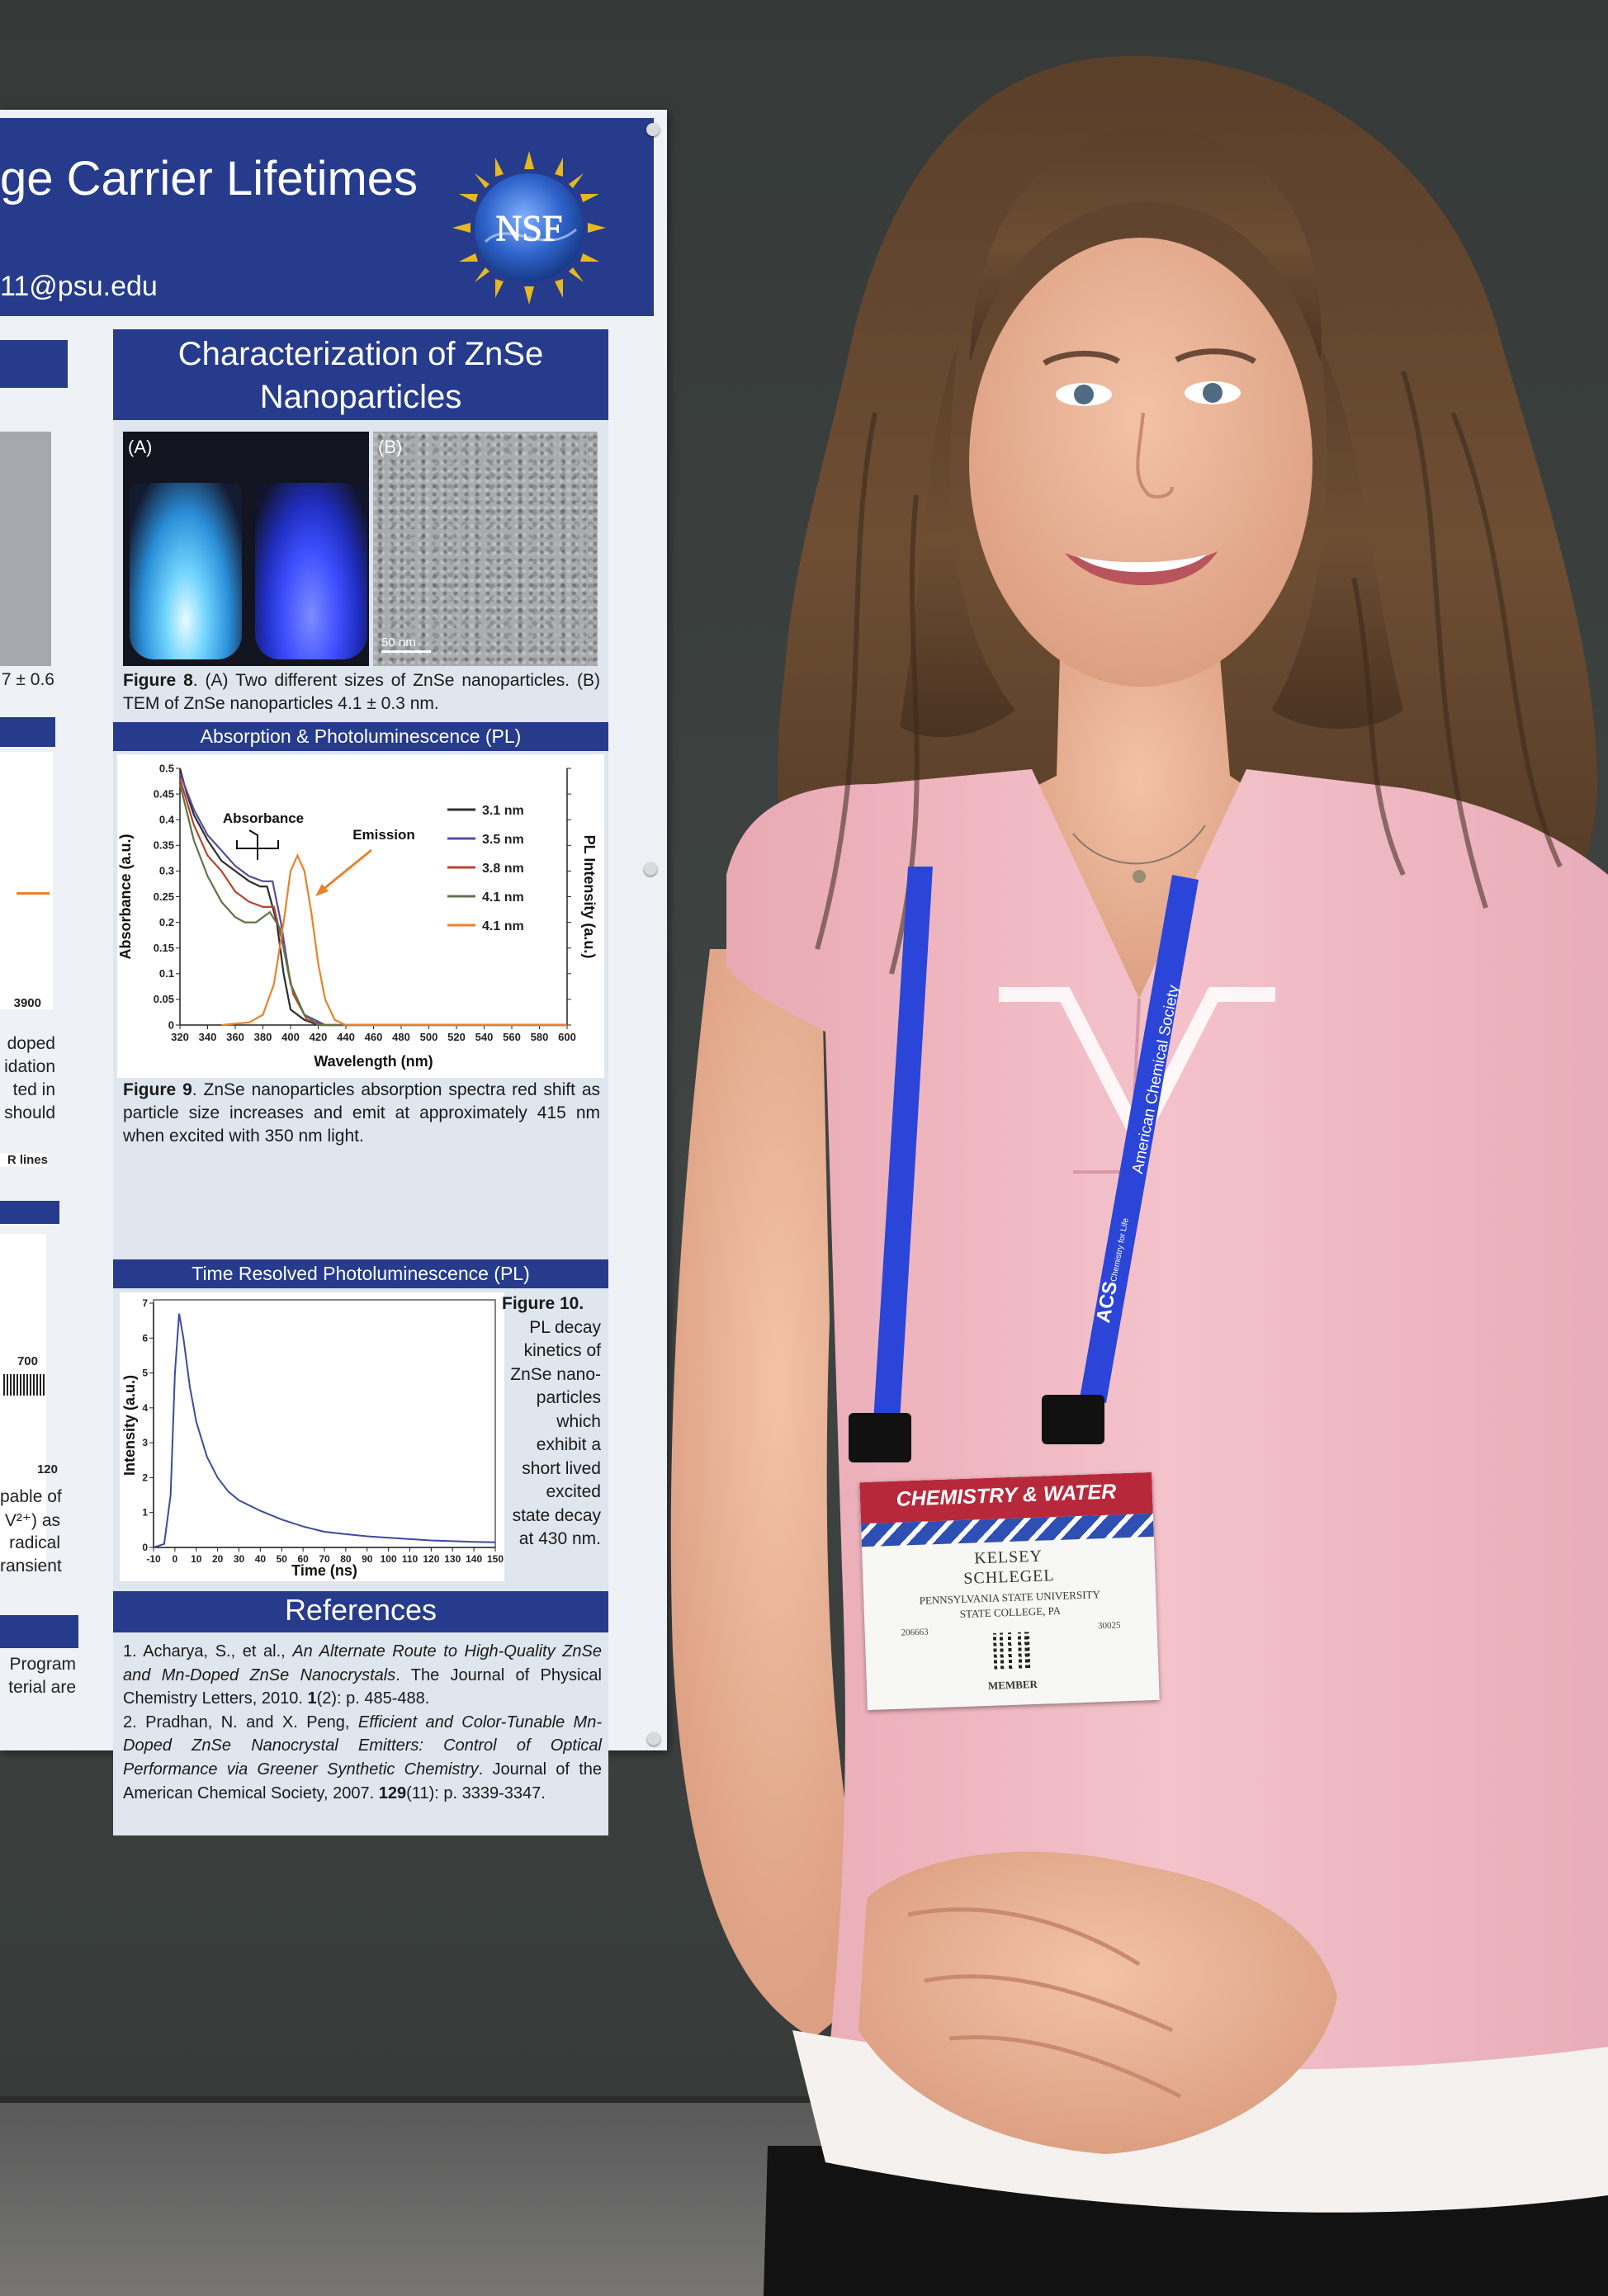  I want to click on left-fragment-5: ted in, so click(33, 1090).